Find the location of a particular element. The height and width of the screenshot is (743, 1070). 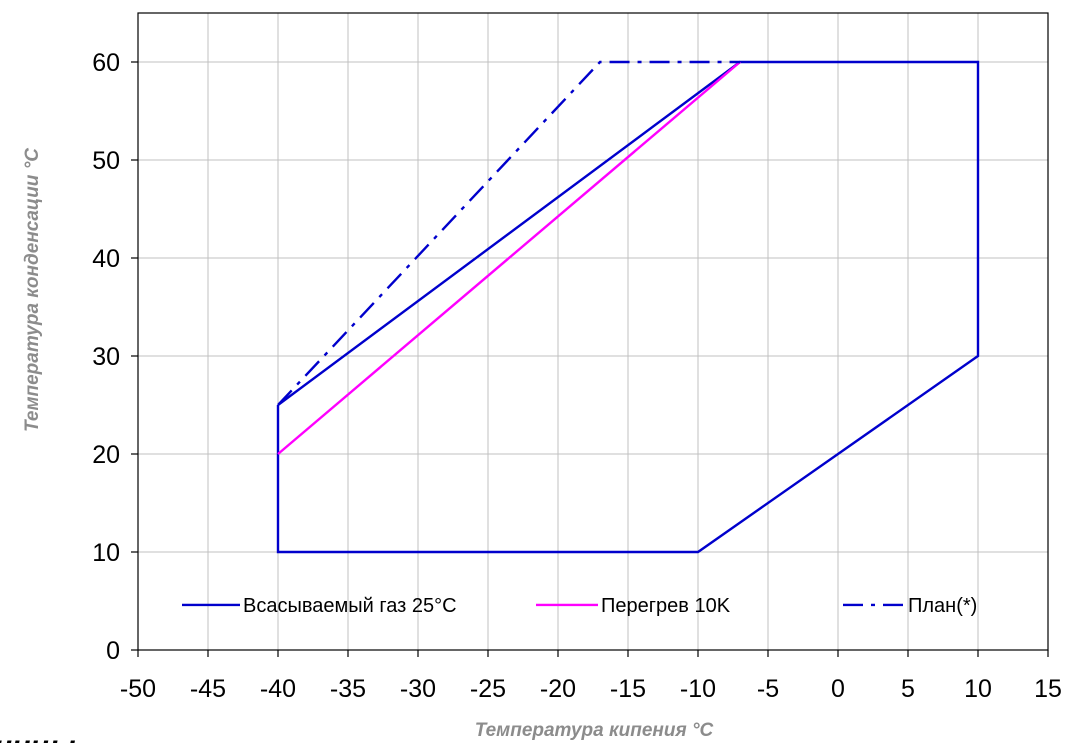

x-tick-label: 10 is located at coordinates (978, 689).